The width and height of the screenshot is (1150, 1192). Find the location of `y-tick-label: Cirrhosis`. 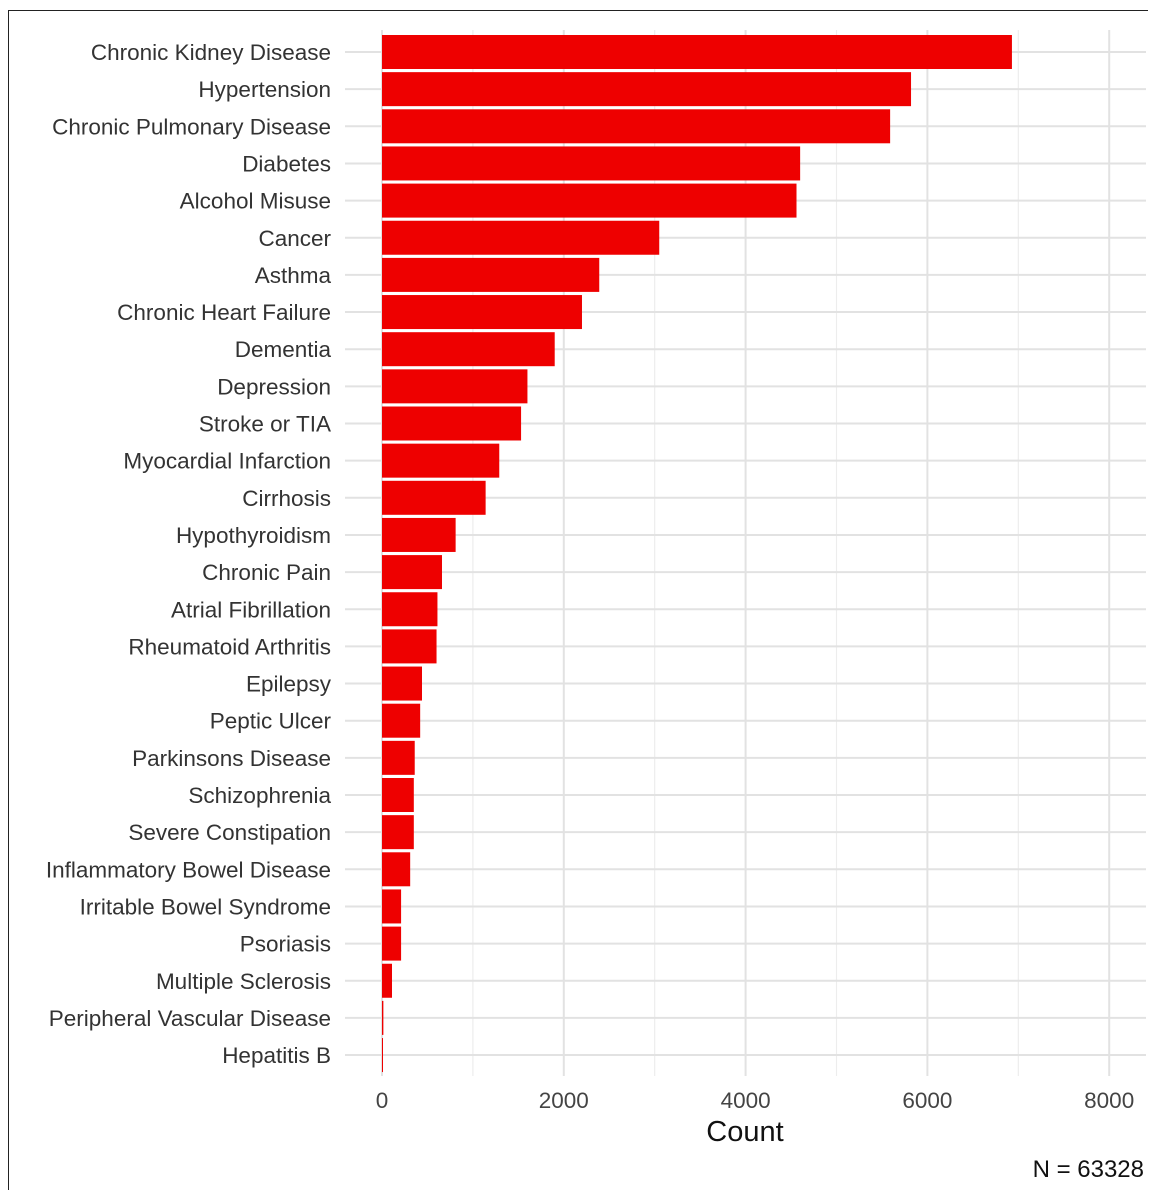

y-tick-label: Cirrhosis is located at coordinates (286, 498).